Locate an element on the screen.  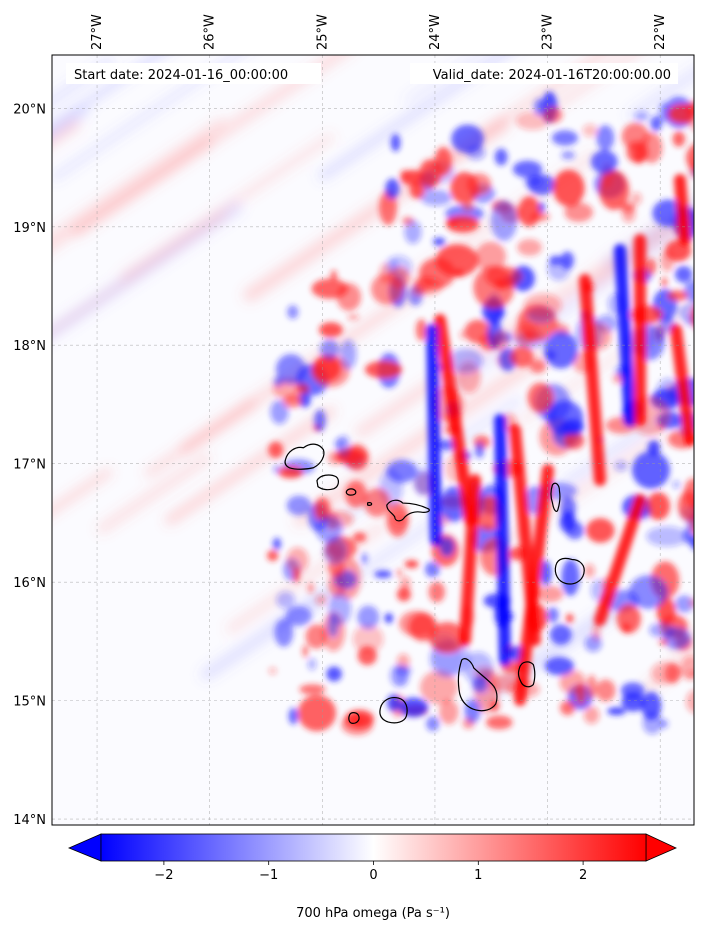
lon-tick-label: 24°W is located at coordinates (435, 32).